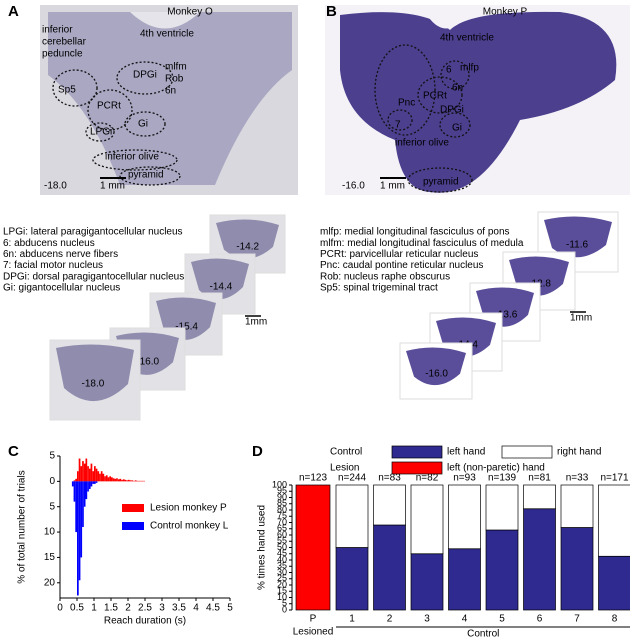 This screenshot has width=630, height=639. What do you see at coordinates (579, 452) in the screenshot?
I see `legend-label: right hand` at bounding box center [579, 452].